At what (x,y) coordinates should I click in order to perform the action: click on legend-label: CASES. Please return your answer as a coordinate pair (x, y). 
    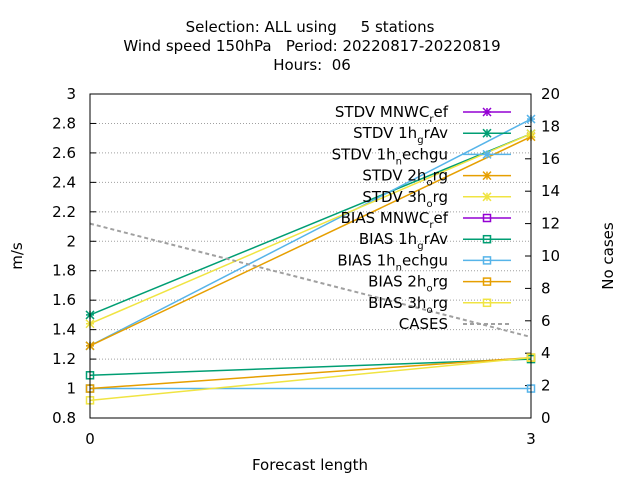
    Looking at the image, I should click on (423, 324).